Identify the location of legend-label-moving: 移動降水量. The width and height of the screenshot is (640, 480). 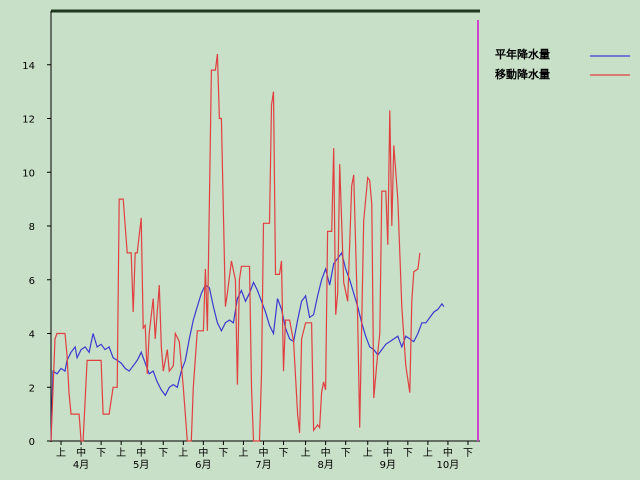
(522, 74).